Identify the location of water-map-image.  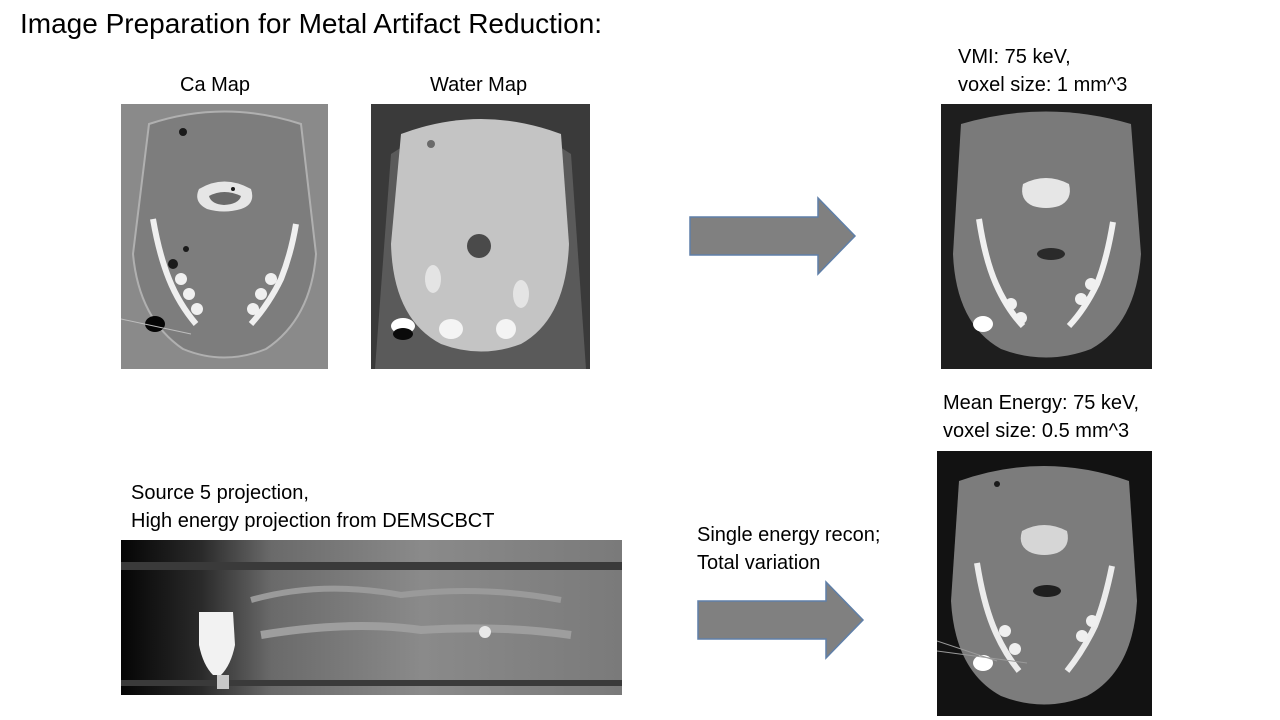
(480, 236).